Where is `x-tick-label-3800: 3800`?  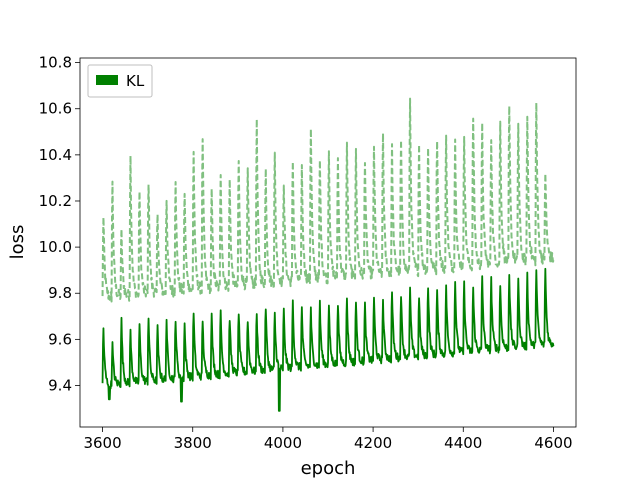
x-tick-label-3800: 3800 is located at coordinates (193, 443).